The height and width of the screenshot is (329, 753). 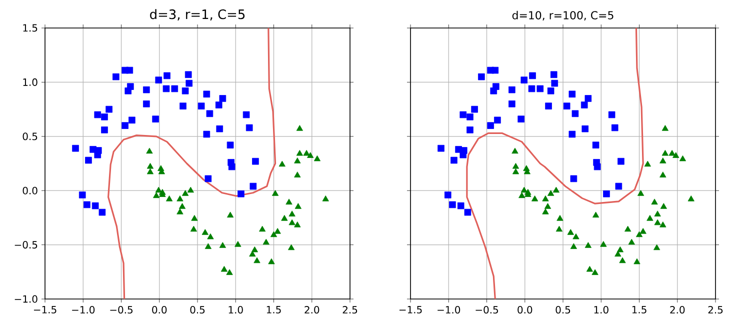 What do you see at coordinates (525, 310) in the screenshot?
I see `x-tick-label: 0.0` at bounding box center [525, 310].